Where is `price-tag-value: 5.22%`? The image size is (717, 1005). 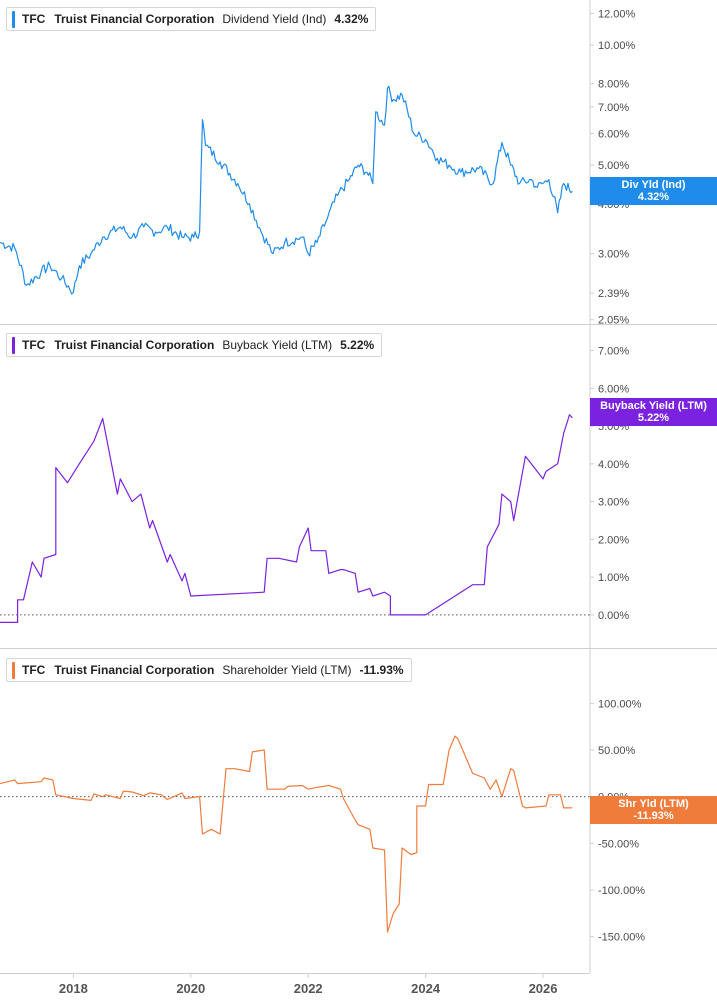
price-tag-value: 5.22% is located at coordinates (653, 418).